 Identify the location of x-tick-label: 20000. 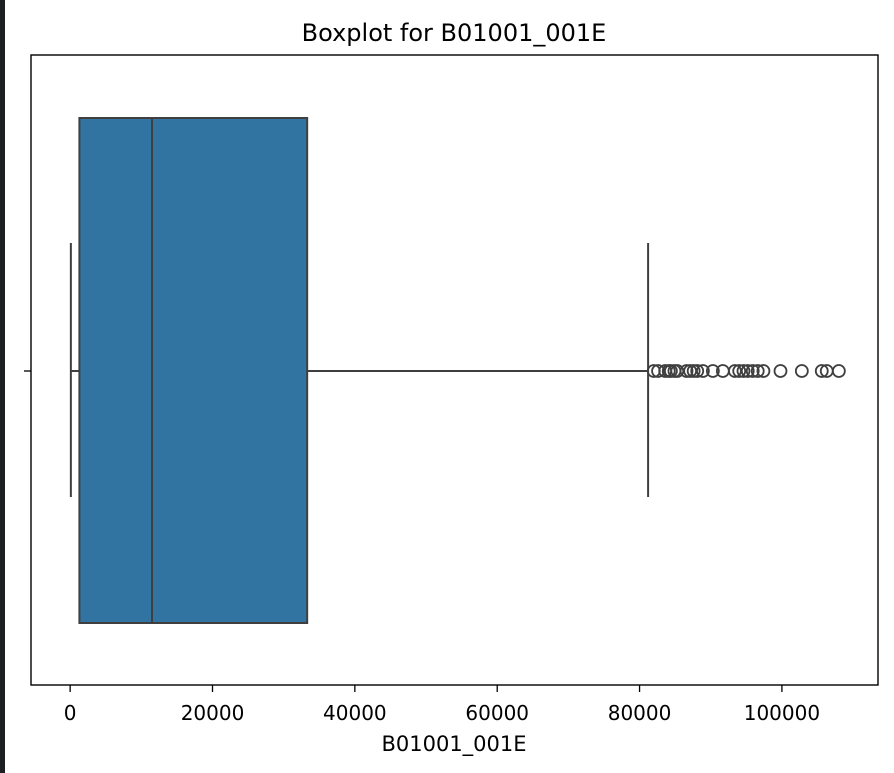
(213, 713).